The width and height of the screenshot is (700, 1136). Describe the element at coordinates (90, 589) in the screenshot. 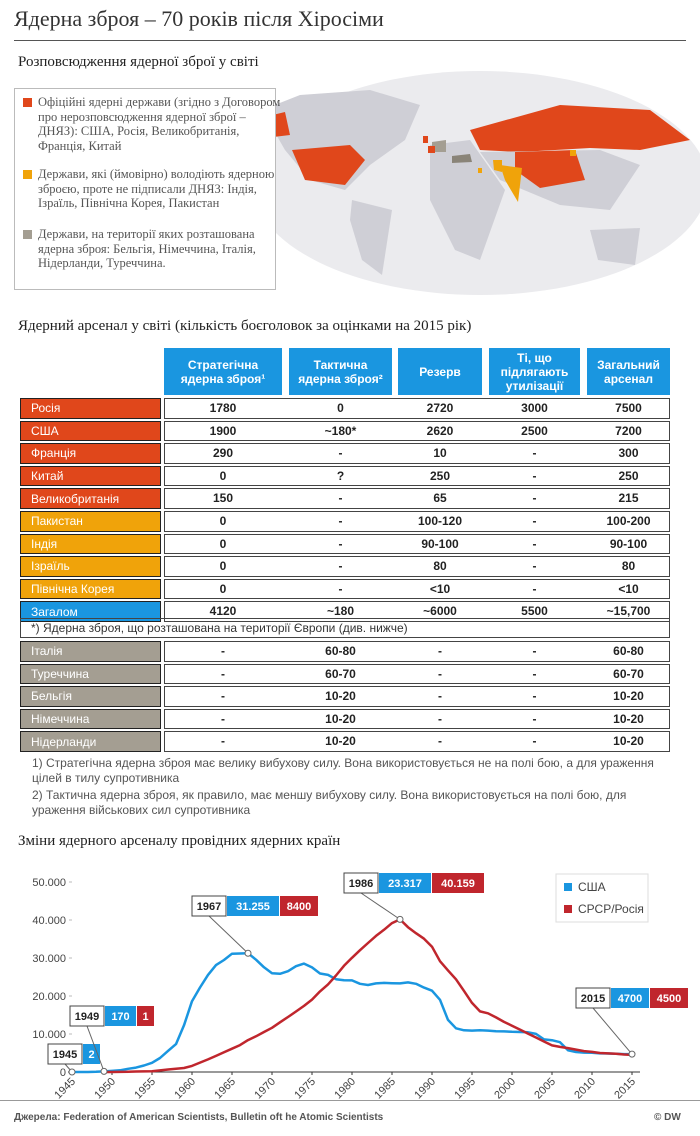

I see `row-label: Північна Корея` at that location.